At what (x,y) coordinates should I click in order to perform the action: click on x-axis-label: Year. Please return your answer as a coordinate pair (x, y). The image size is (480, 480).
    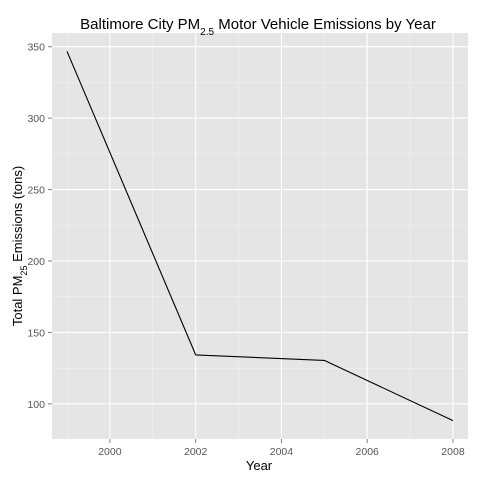
    Looking at the image, I should click on (259, 465).